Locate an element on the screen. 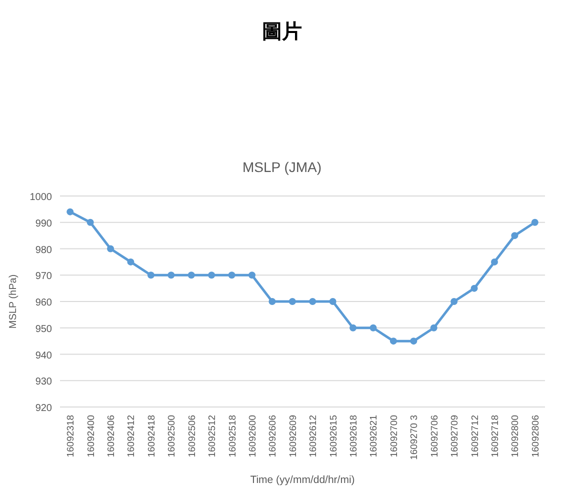  x-tick-label: 16092506 is located at coordinates (192, 436).